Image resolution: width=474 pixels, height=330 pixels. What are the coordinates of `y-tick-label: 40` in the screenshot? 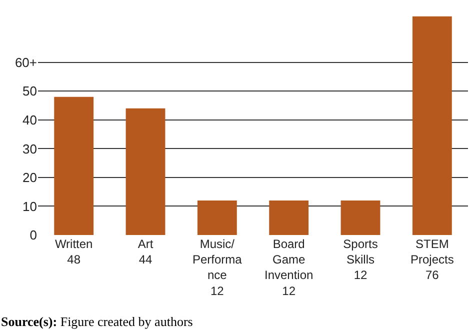 It's located at (29, 120).